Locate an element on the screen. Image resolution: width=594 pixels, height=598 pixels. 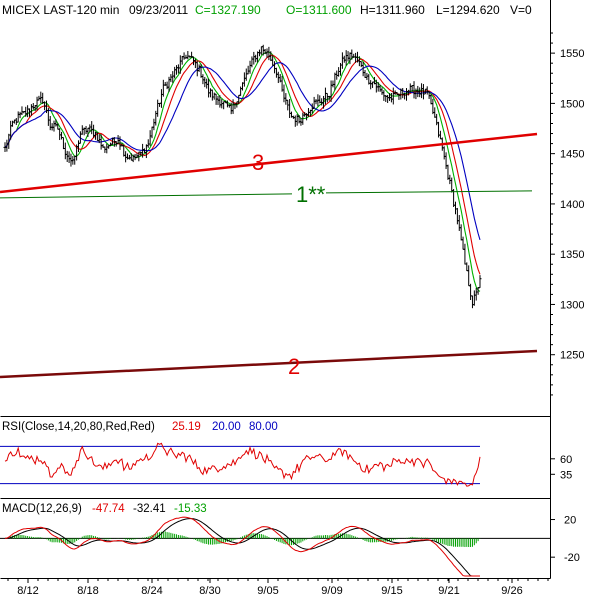
header-volume: V=0 is located at coordinates (521, 10).